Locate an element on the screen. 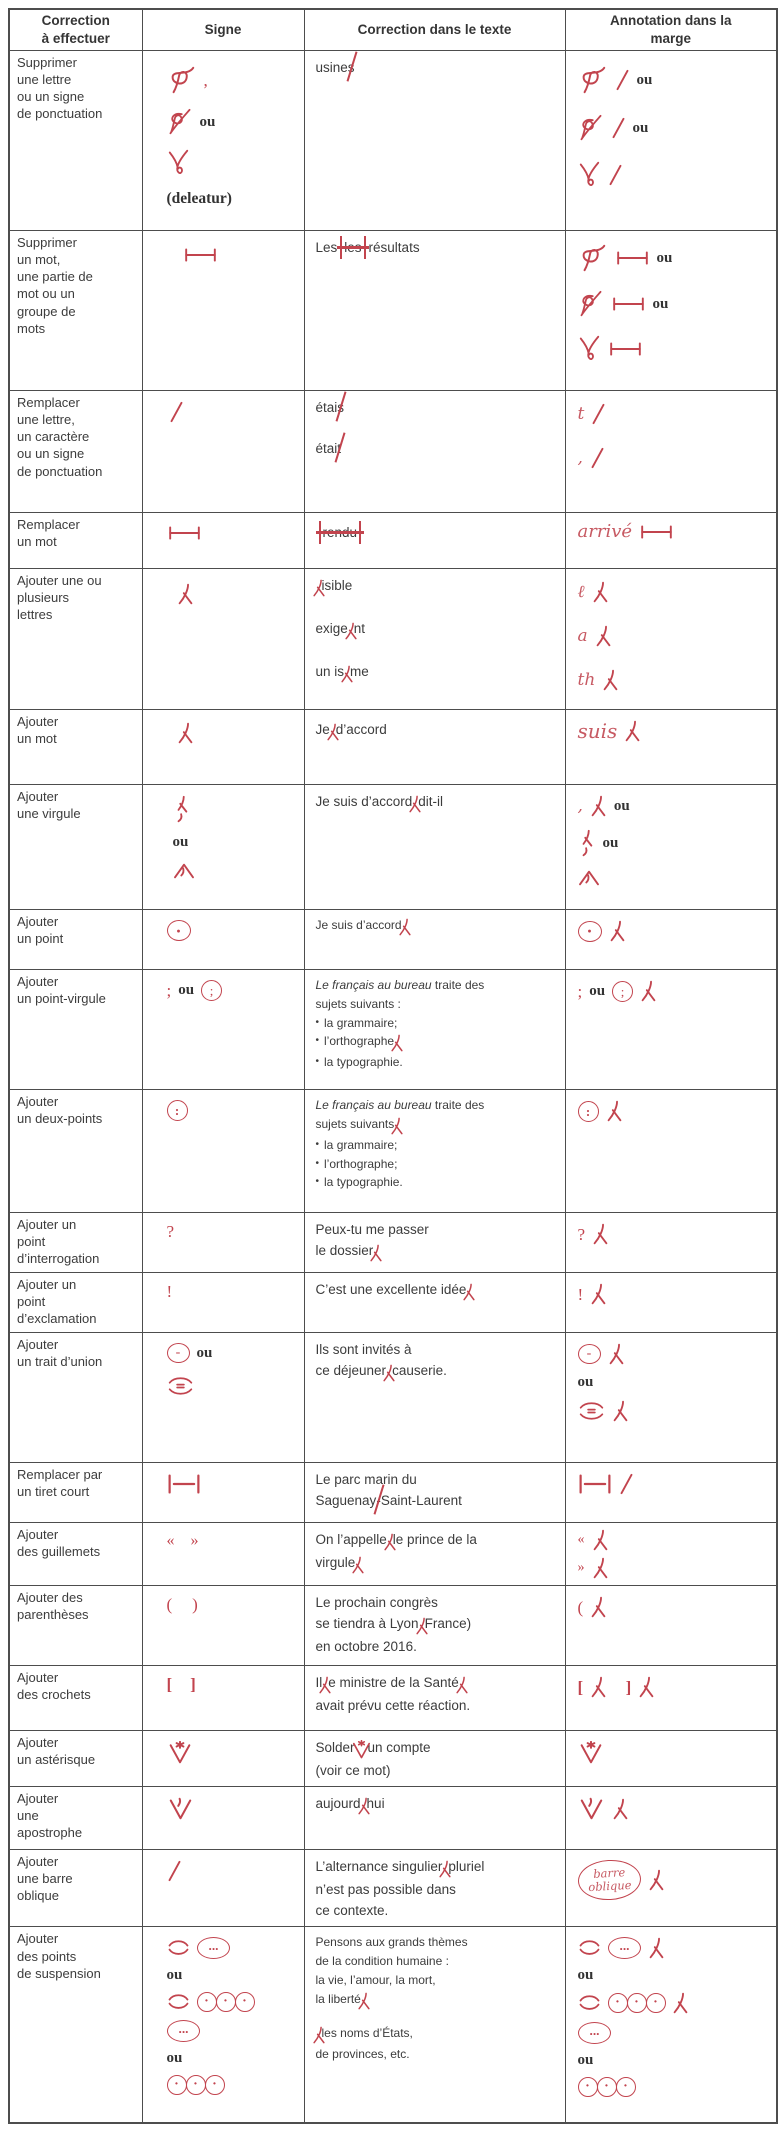 This screenshot has height=2138, width=784. caret-down-asterisk-icon is located at coordinates (180, 1752).